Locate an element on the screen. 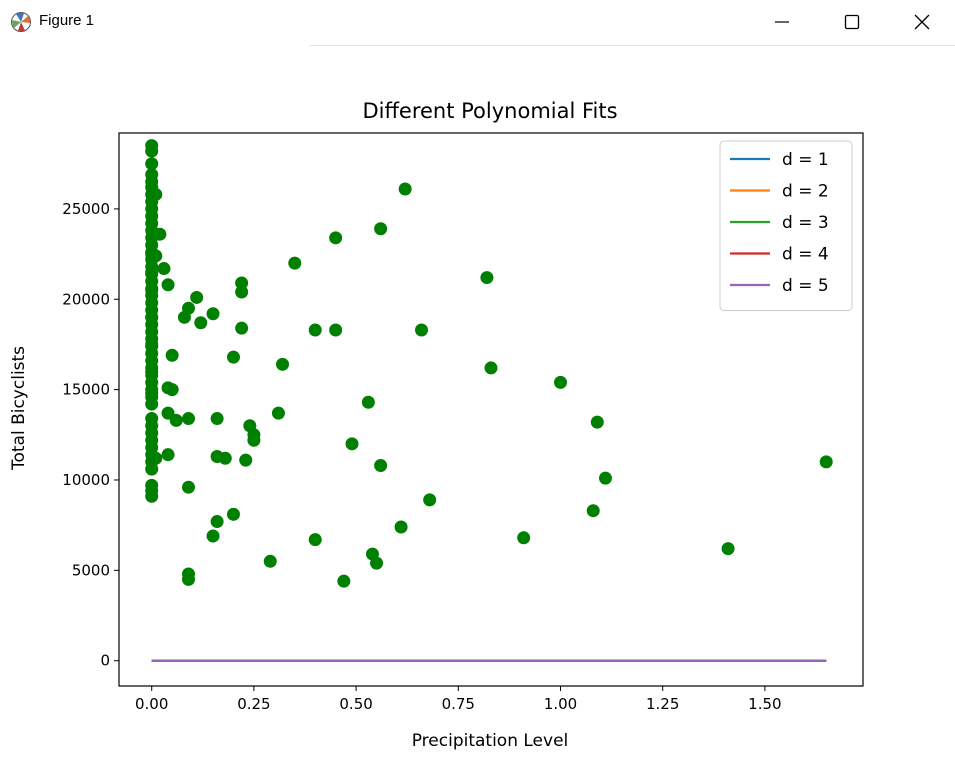 The image size is (955, 760). y-tick-label: 5000 is located at coordinates (91, 570).